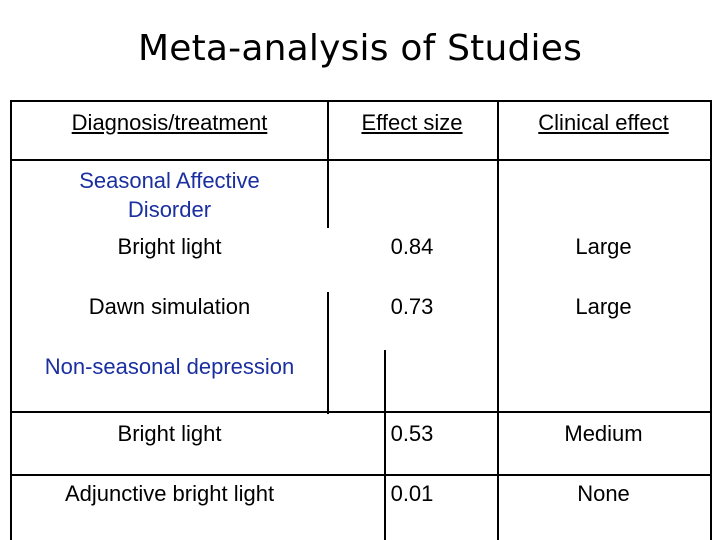 The height and width of the screenshot is (540, 720). Describe the element at coordinates (412, 246) in the screenshot. I see `effect-size-cell: 0.84` at that location.